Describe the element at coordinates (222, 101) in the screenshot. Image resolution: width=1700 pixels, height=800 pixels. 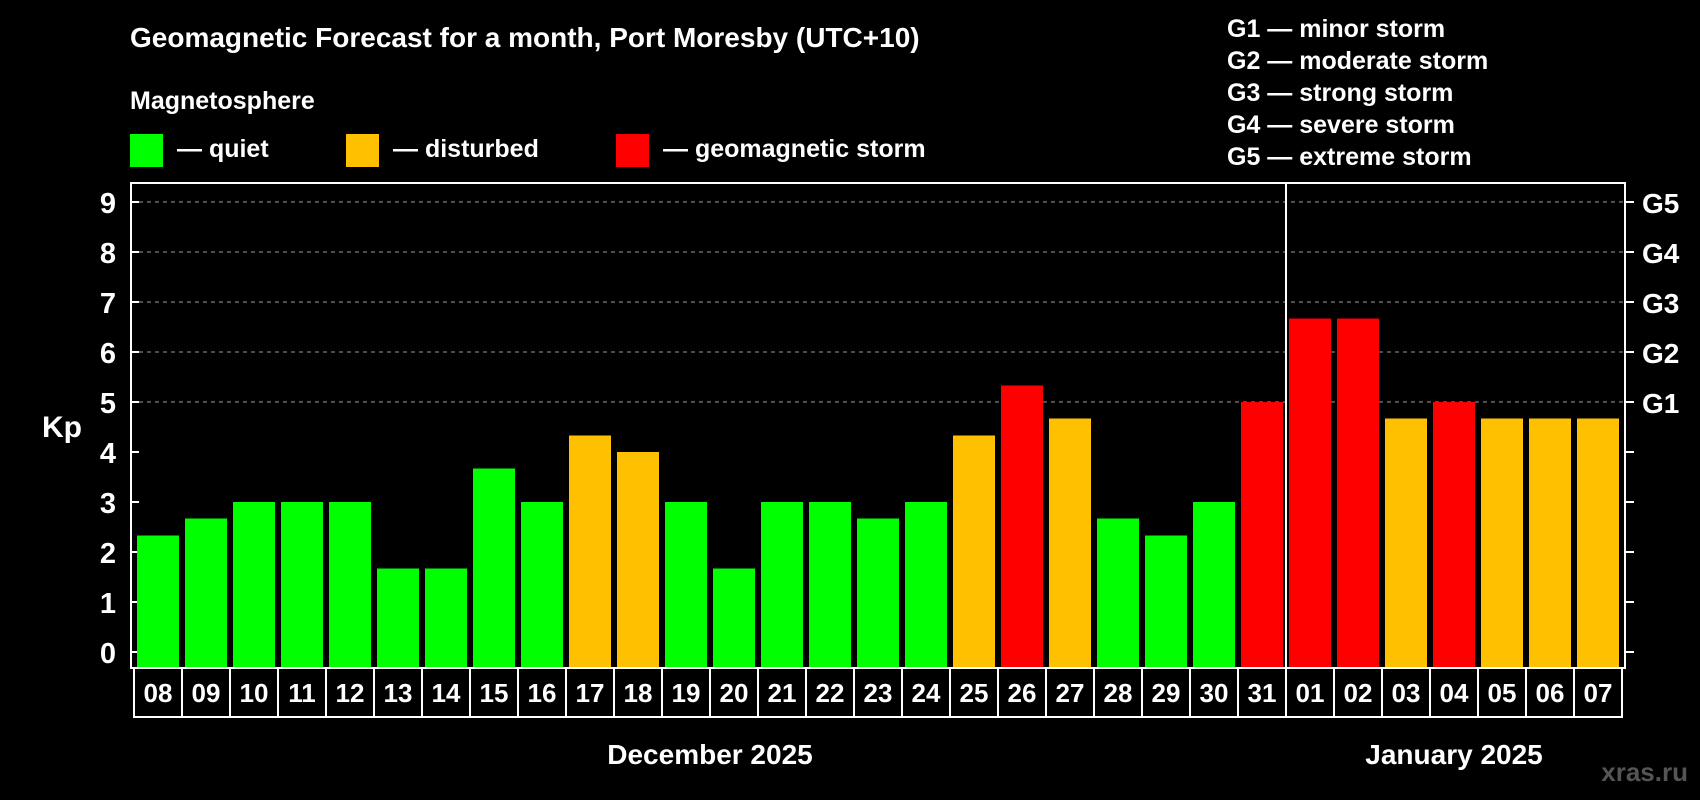
I see `legend-heading: Magnetosphere` at that location.